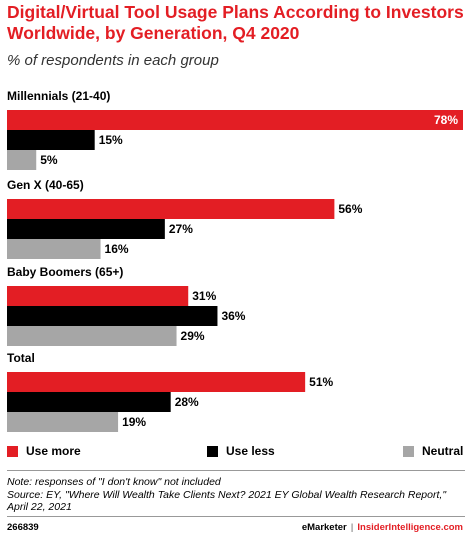  What do you see at coordinates (45, 185) in the screenshot?
I see `group-label: Gen X (40-65)` at bounding box center [45, 185].